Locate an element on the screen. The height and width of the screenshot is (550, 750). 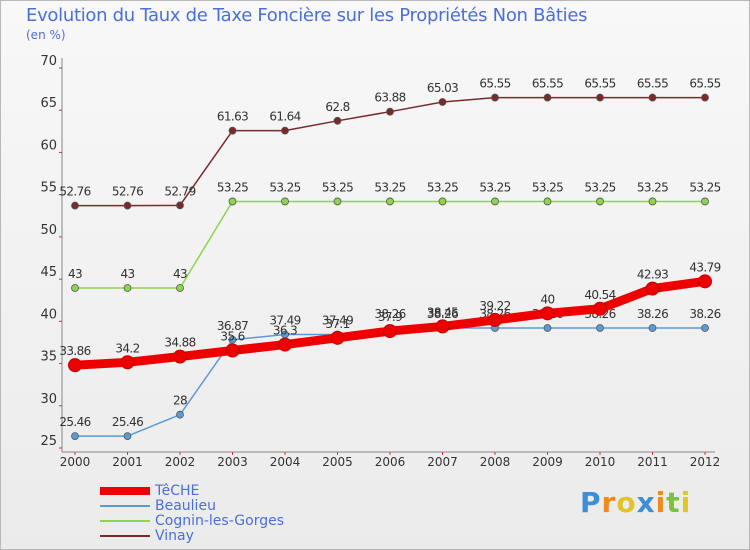
logo-letter: t is located at coordinates (673, 502).